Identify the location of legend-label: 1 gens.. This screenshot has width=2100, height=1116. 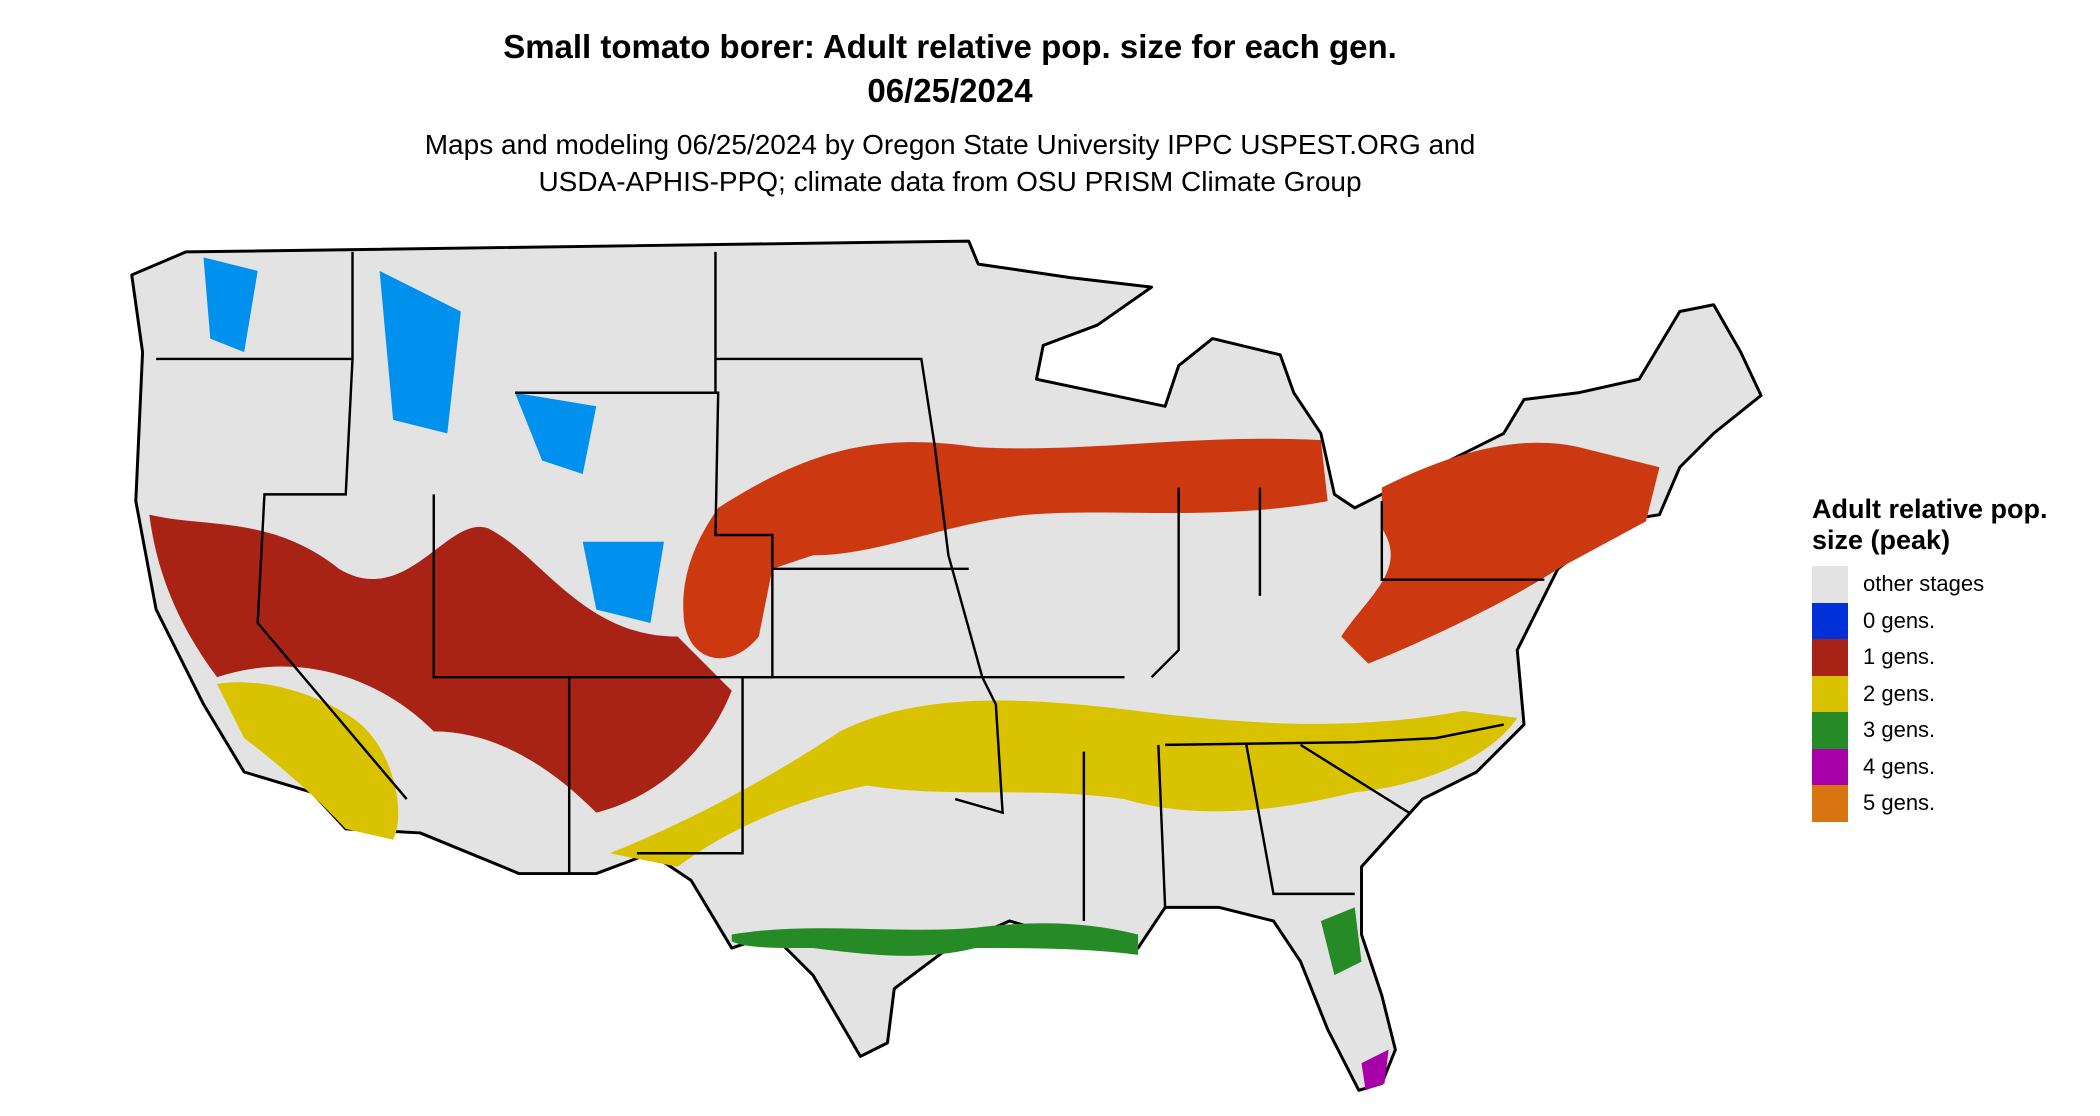
(1899, 657).